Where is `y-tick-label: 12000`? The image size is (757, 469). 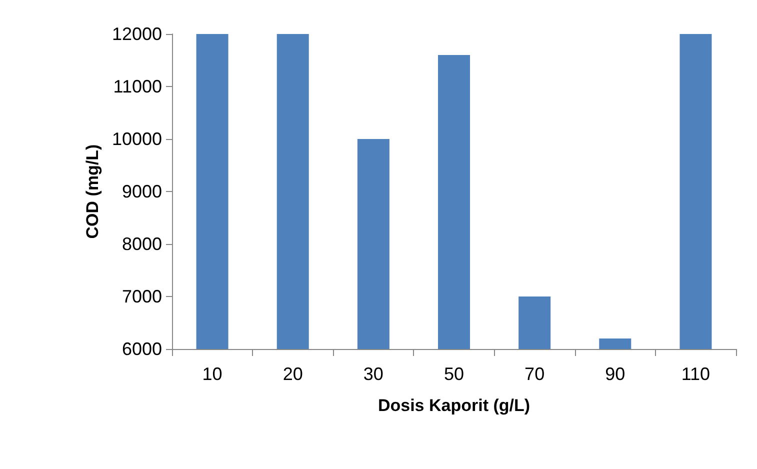
y-tick-label: 12000 is located at coordinates (137, 34).